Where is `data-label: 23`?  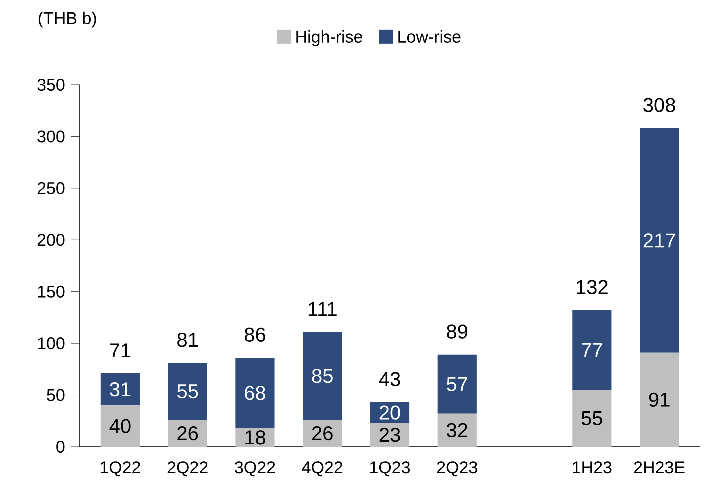 data-label: 23 is located at coordinates (390, 435).